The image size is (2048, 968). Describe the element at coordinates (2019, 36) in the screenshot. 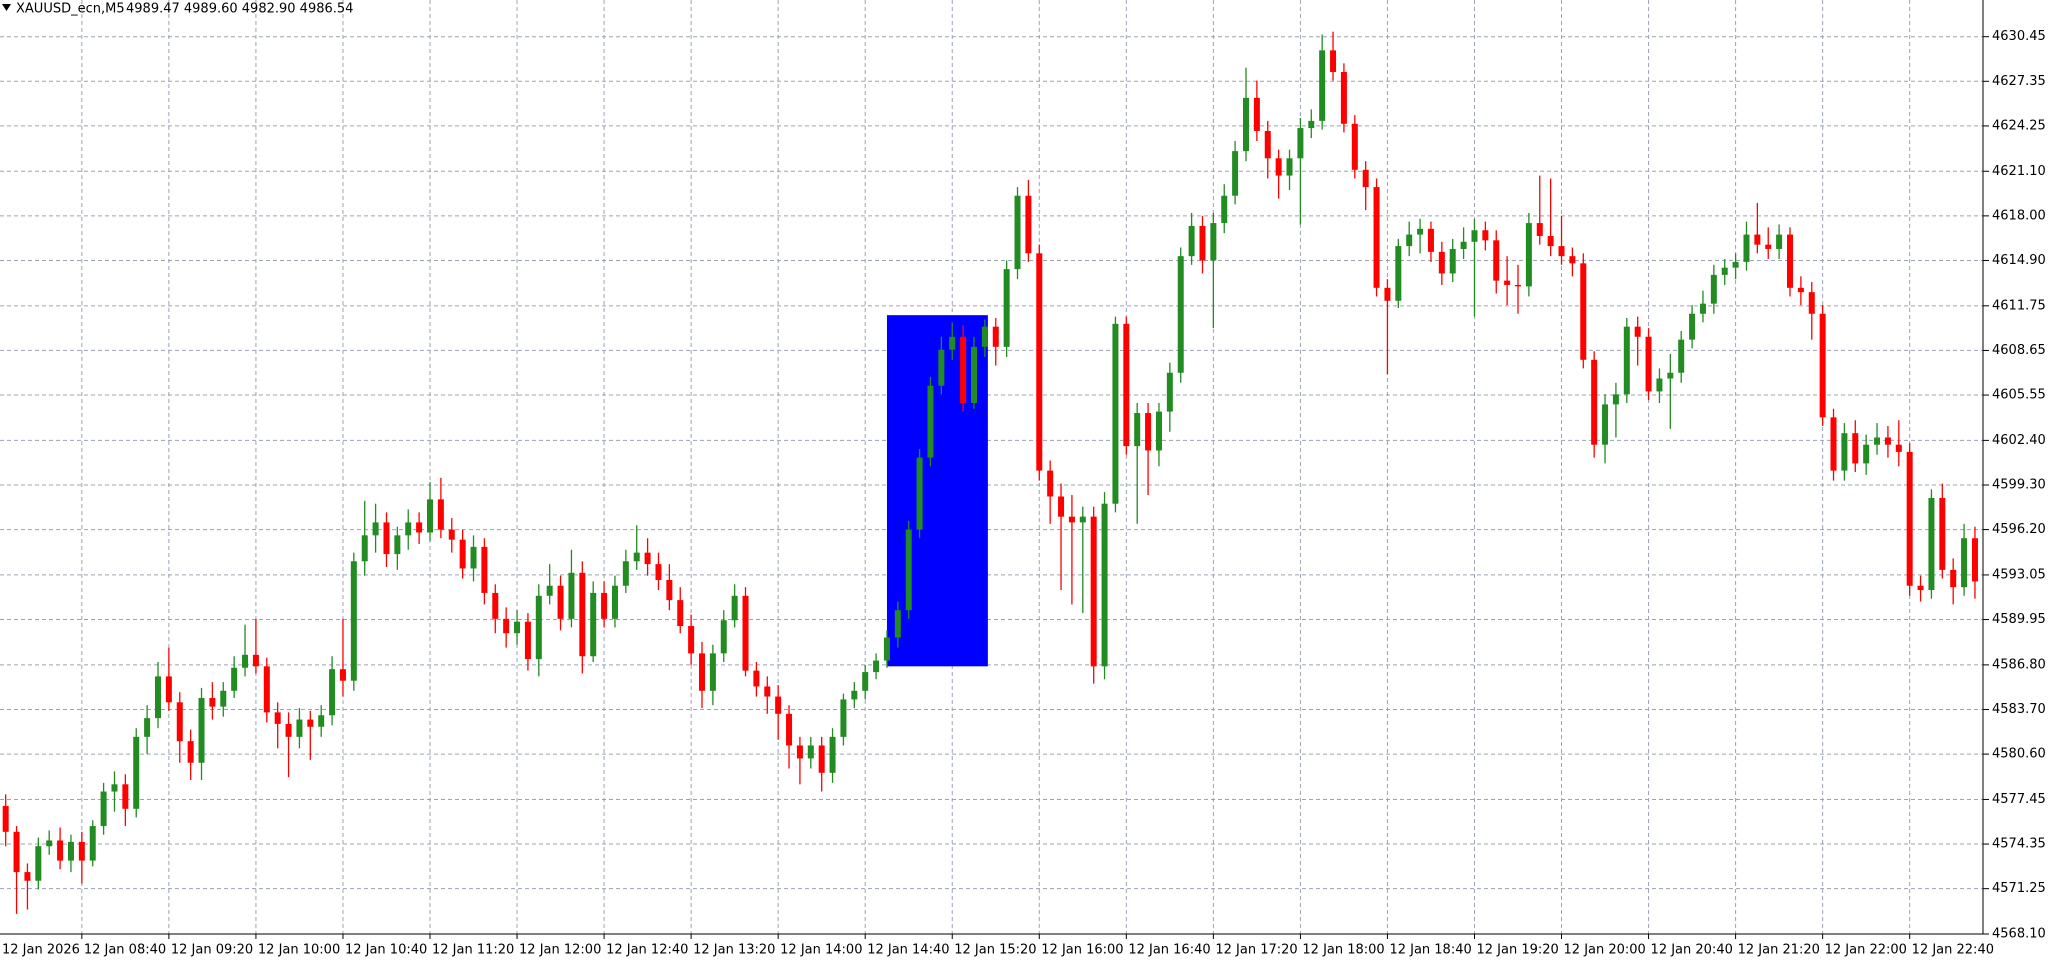

I see `y-tick-label: 4630.45` at that location.